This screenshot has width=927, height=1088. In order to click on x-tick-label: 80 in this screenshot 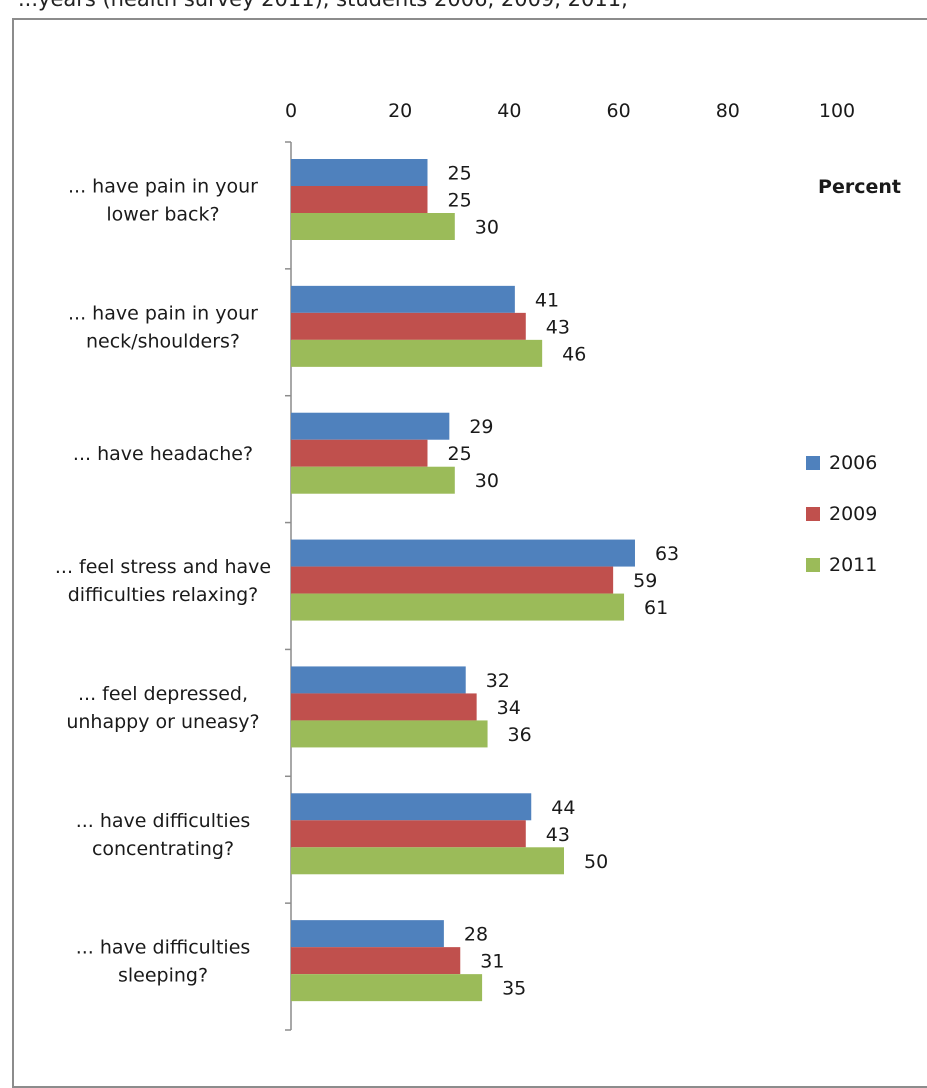, I will do `click(728, 111)`.